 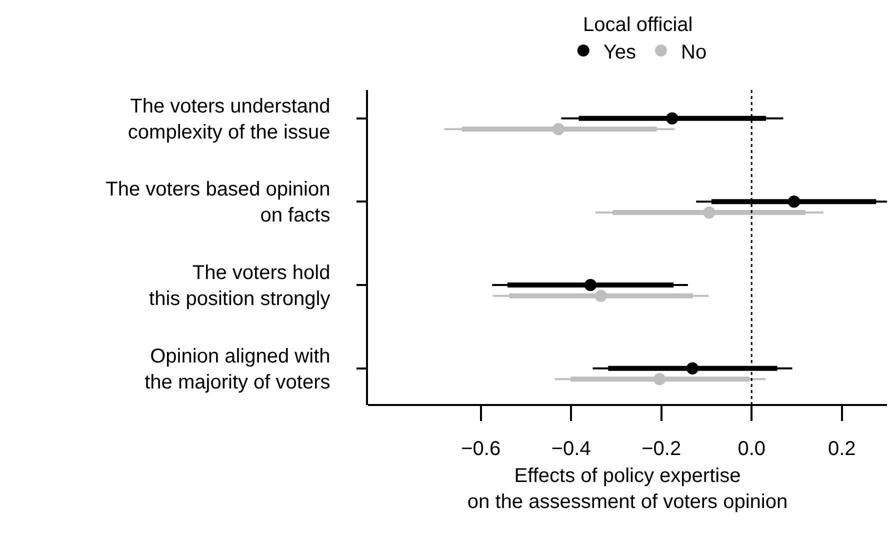 What do you see at coordinates (619, 52) in the screenshot?
I see `legend-label: Yes` at bounding box center [619, 52].